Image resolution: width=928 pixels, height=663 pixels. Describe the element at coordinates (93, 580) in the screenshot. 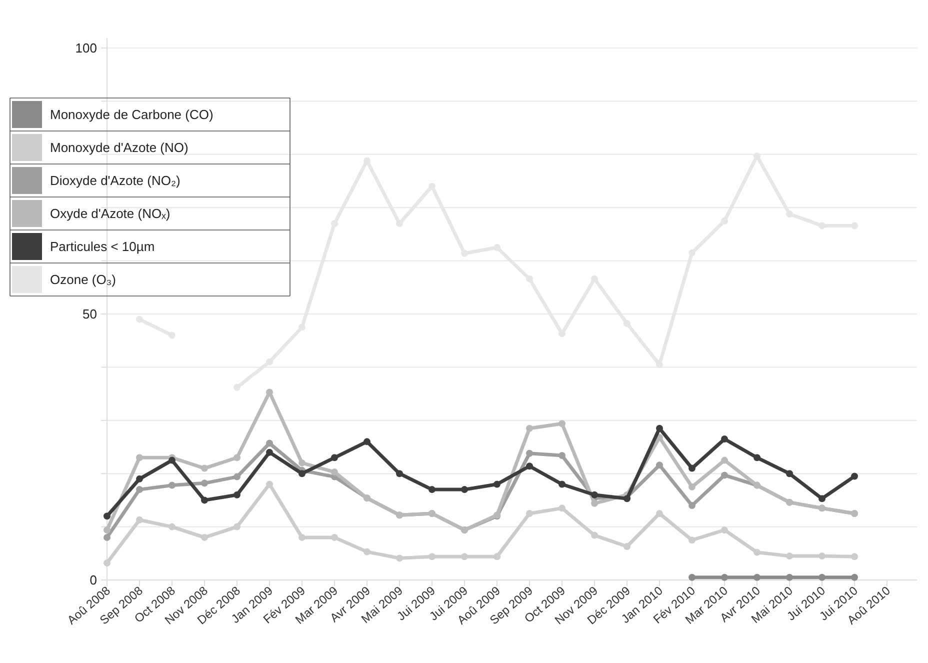

I see `y-tick-label: 0` at that location.